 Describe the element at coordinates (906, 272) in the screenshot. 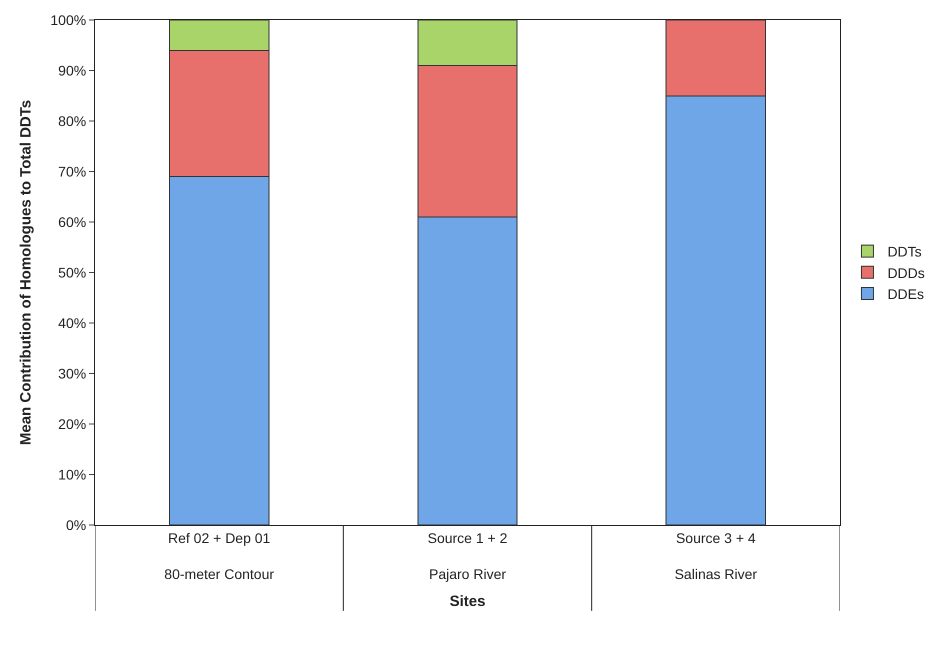

I see `legend-label: DDDs` at that location.